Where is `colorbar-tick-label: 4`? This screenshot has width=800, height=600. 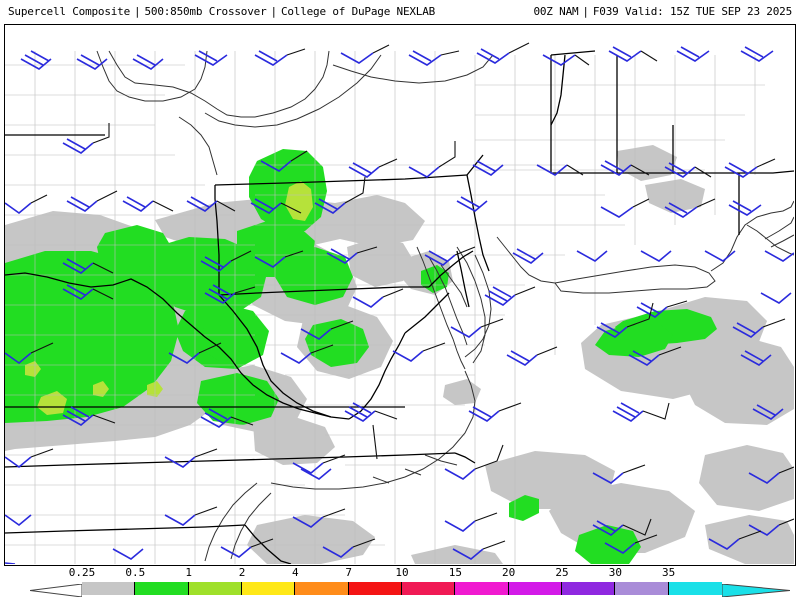
colorbar-tick-label: 4 is located at coordinates (295, 572).